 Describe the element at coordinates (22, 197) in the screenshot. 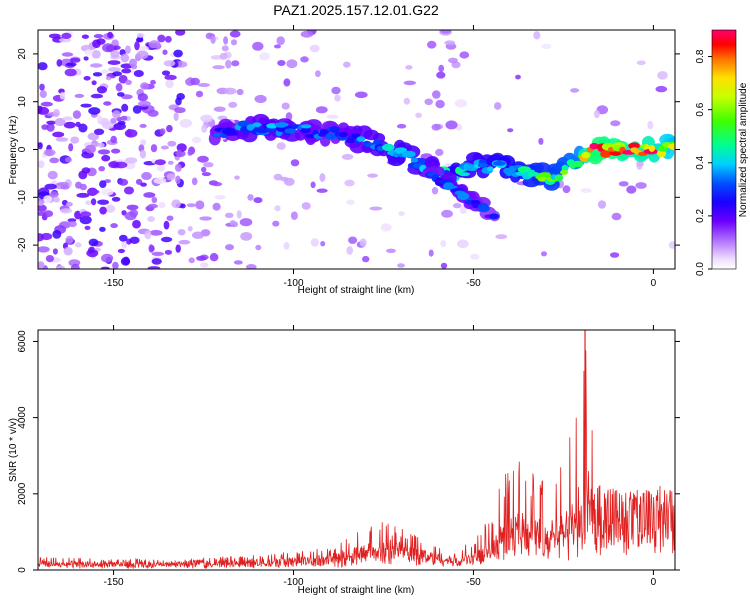

I see `y-tick-label: -10` at that location.